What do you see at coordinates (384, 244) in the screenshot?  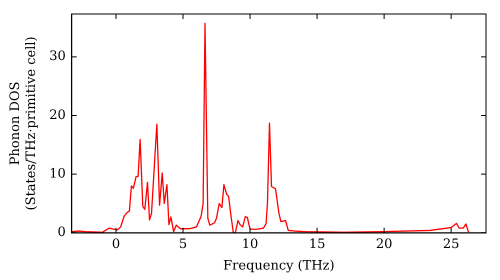 I see `x-tick-label: 20` at bounding box center [384, 244].